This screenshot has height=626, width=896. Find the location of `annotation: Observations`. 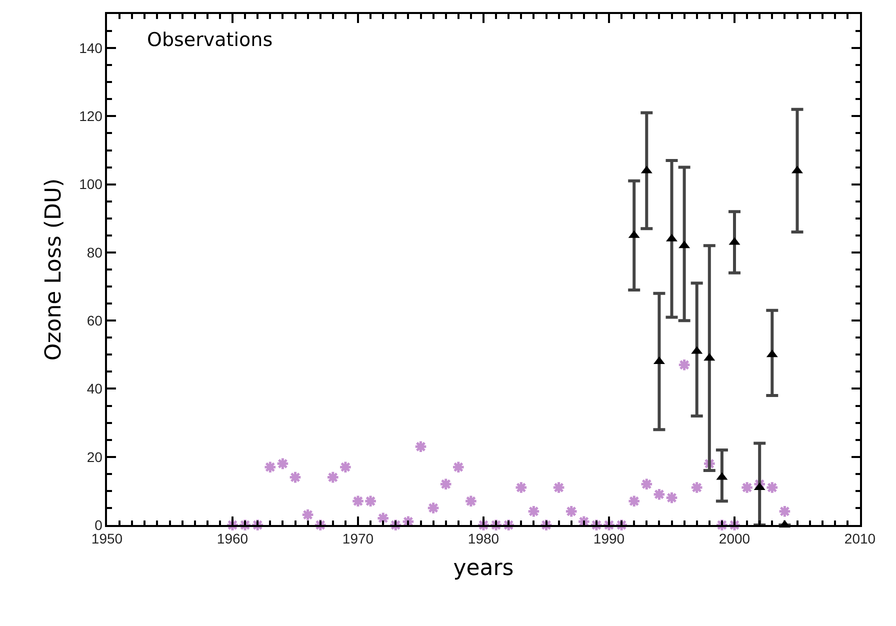

annotation: Observations is located at coordinates (210, 40).